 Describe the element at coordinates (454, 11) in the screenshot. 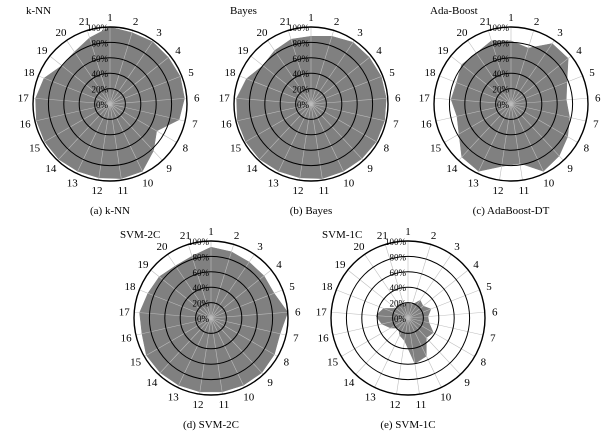

I see `chart-title-ada: Ada-Boost` at that location.